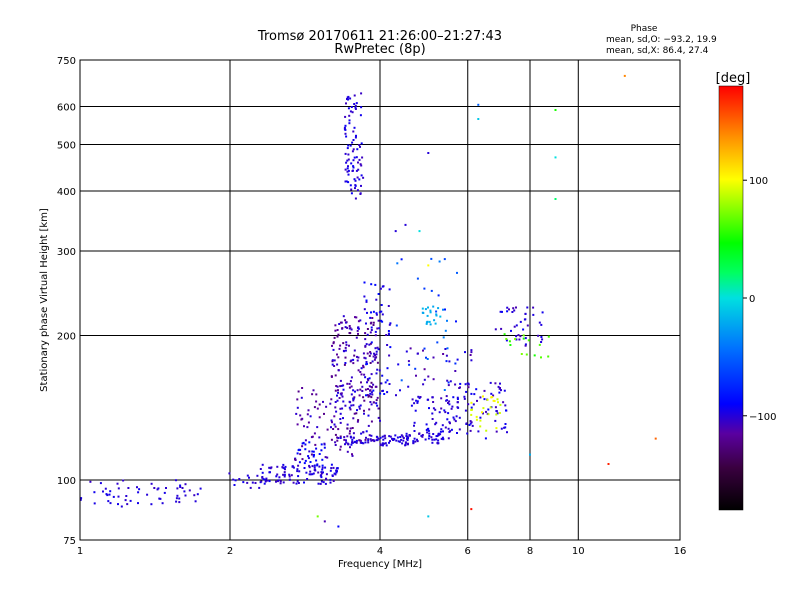 This screenshot has width=800, height=600. I want to click on colorbar-tick-label: 100, so click(758, 181).